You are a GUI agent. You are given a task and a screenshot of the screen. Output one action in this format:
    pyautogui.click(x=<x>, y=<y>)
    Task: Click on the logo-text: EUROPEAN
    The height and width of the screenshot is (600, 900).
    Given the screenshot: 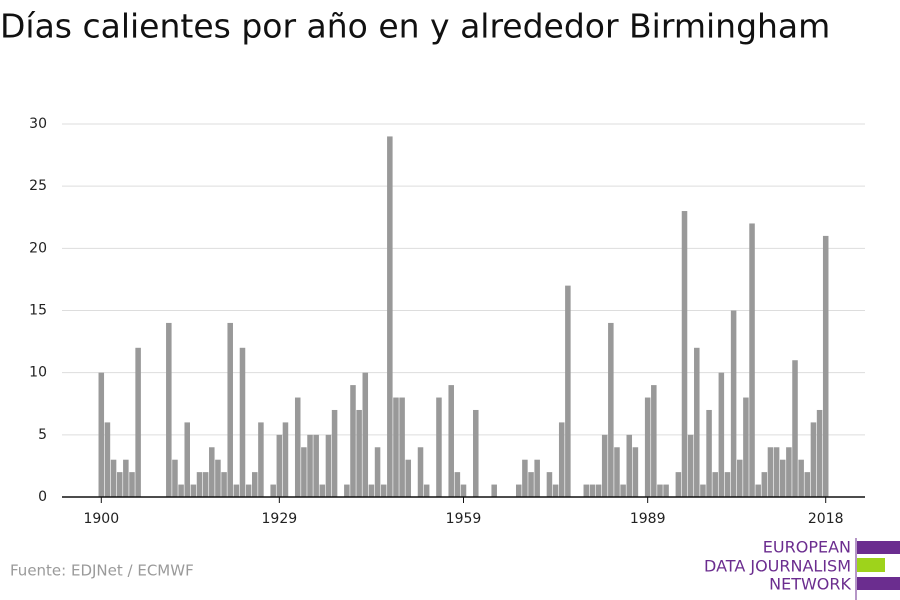 What is the action you would take?
    pyautogui.click(x=807, y=547)
    